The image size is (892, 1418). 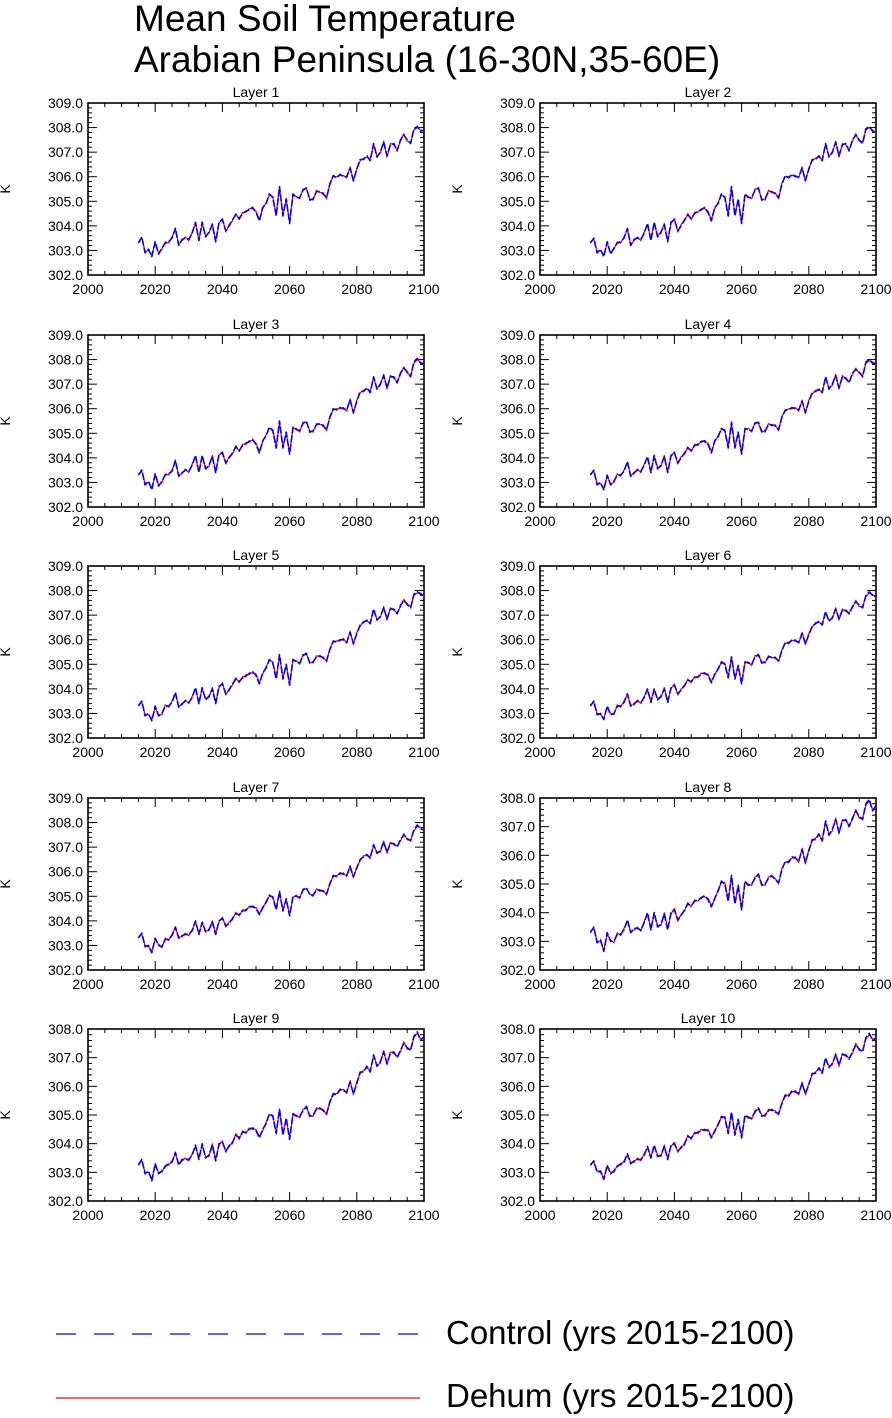 I want to click on layer-6-frame, so click(x=708, y=652).